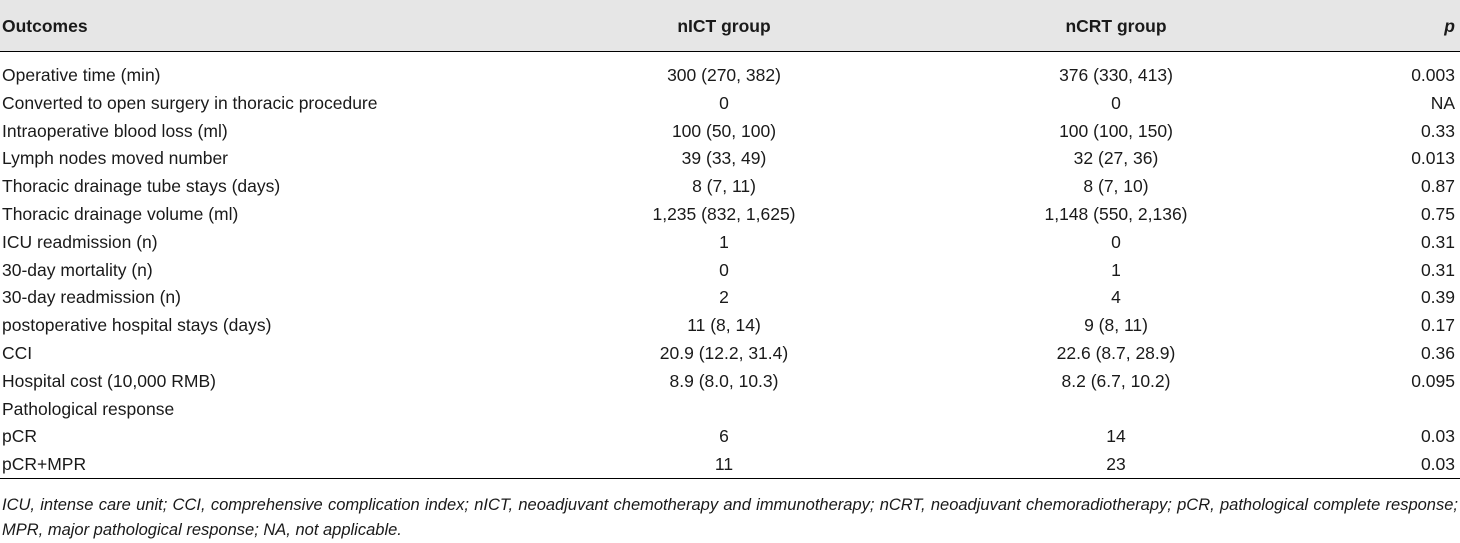  Describe the element at coordinates (80, 242) in the screenshot. I see `row-label: ICU readmission (n)` at that location.